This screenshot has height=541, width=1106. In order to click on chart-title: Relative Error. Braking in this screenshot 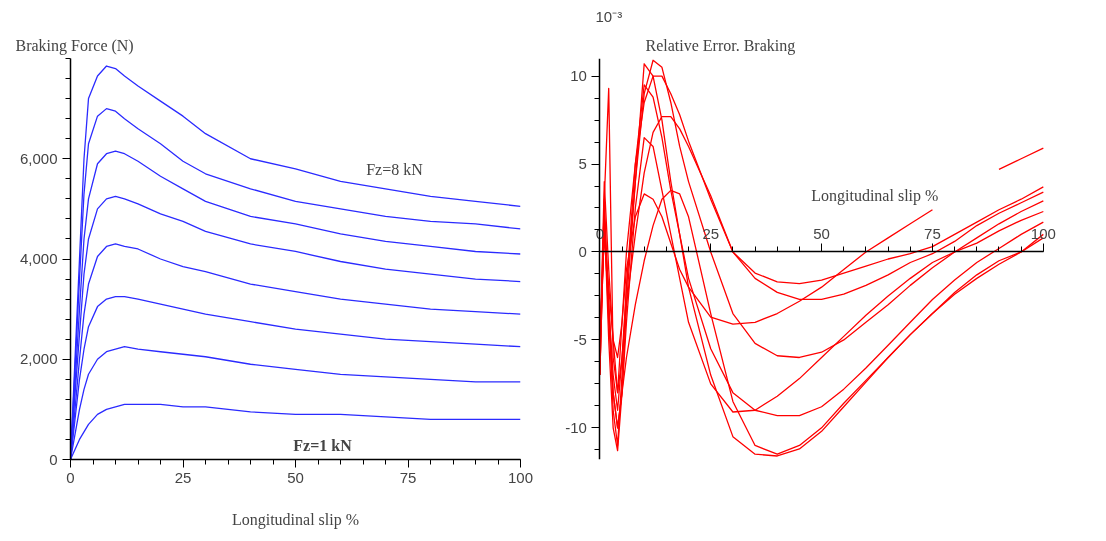, I will do `click(720, 45)`.